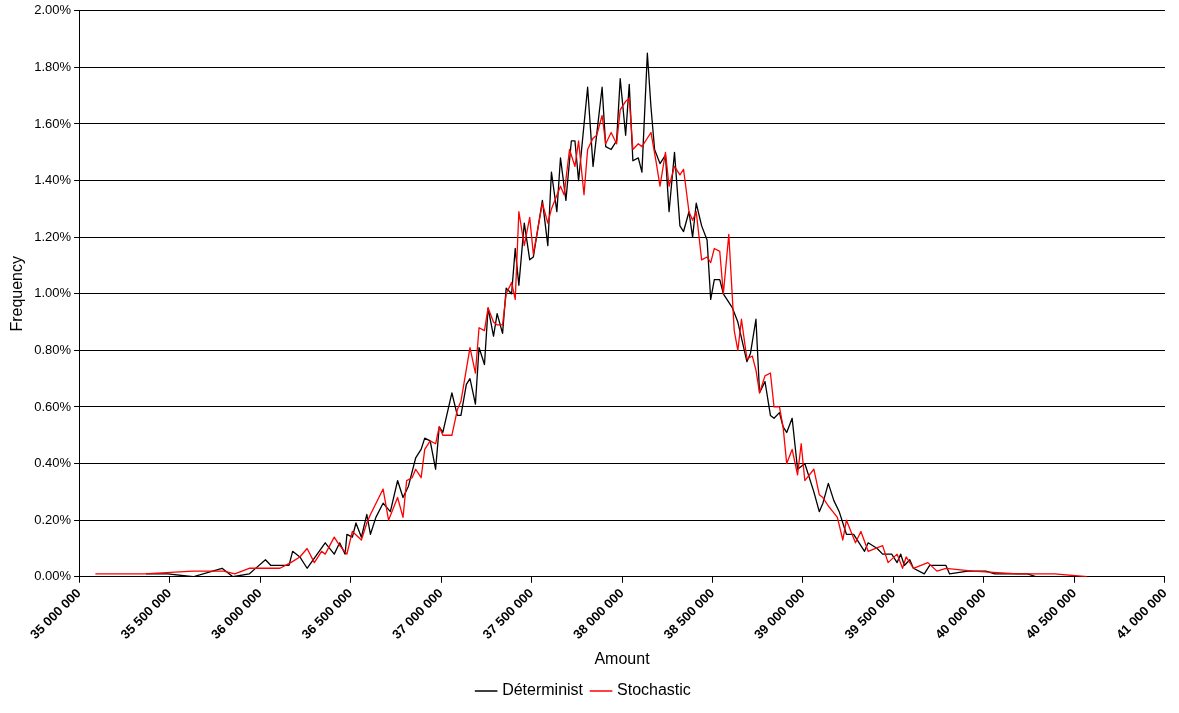 Image resolution: width=1179 pixels, height=713 pixels. What do you see at coordinates (55, 613) in the screenshot?
I see `x-tick-label: 35 000 000` at bounding box center [55, 613].